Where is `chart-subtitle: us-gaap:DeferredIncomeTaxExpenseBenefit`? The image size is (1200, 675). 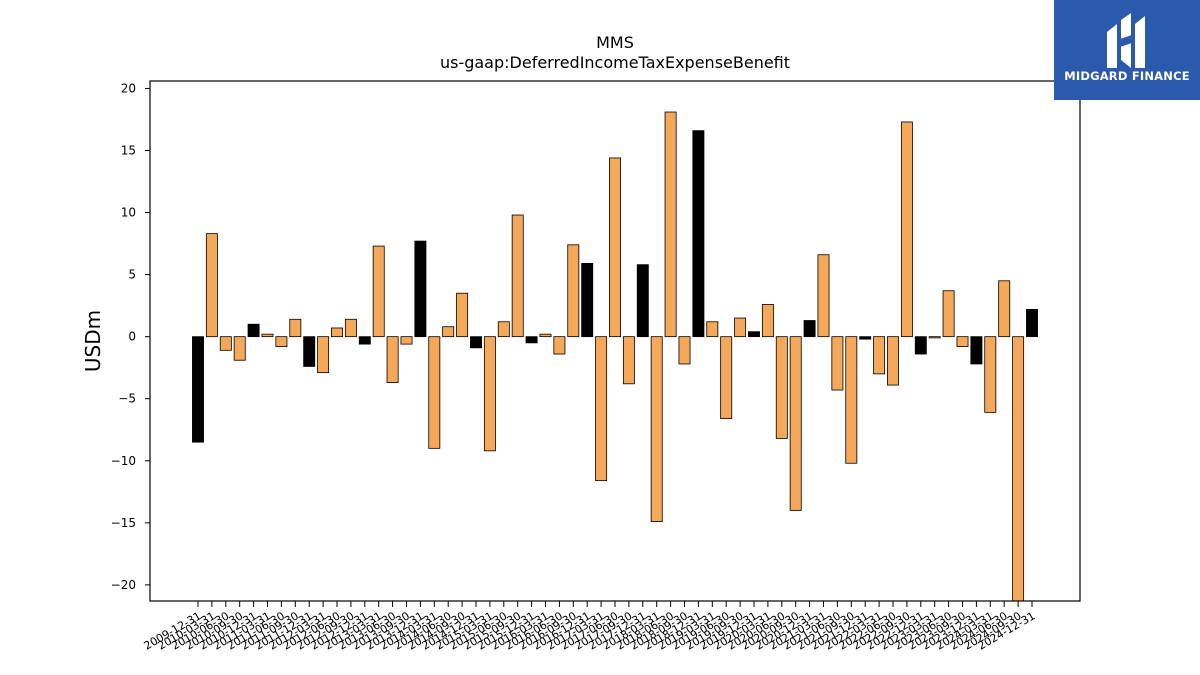 chart-subtitle: us-gaap:DeferredIncomeTaxExpenseBenefit is located at coordinates (615, 62).